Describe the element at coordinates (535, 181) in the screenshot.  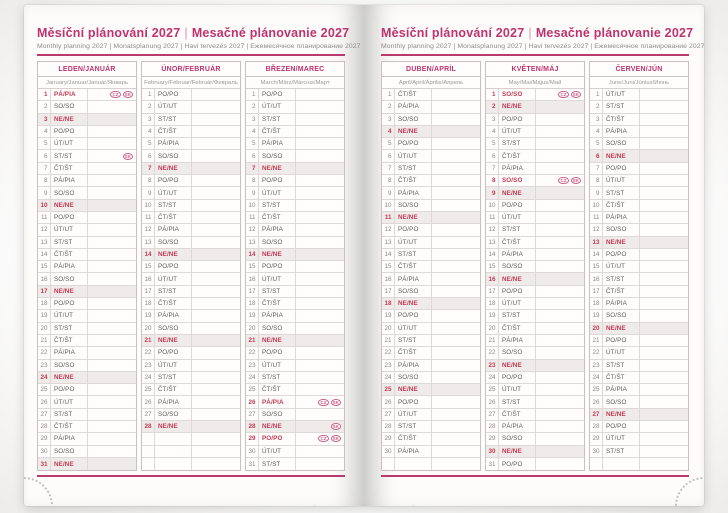
I see `day-row: 8 SO/SO CZ SK` at that location.